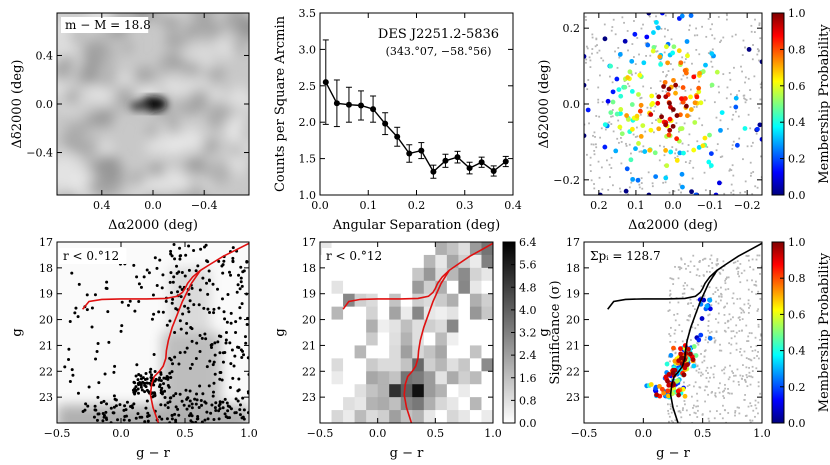 The height and width of the screenshot is (465, 830). Describe the element at coordinates (572, 104) in the screenshot. I see `members-ytick-label: 0.0` at that location.